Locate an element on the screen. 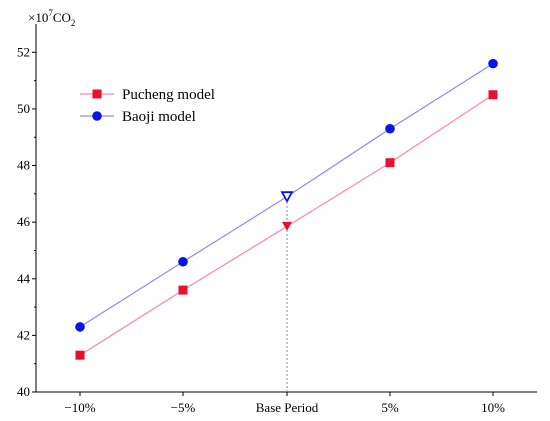  y-tick-label: 46 is located at coordinates (24, 221).